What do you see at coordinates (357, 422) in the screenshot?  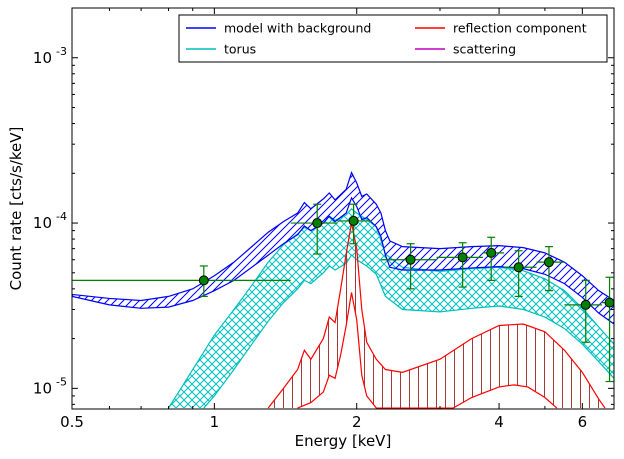 I see `x-tick-label-2: 2` at bounding box center [357, 422].